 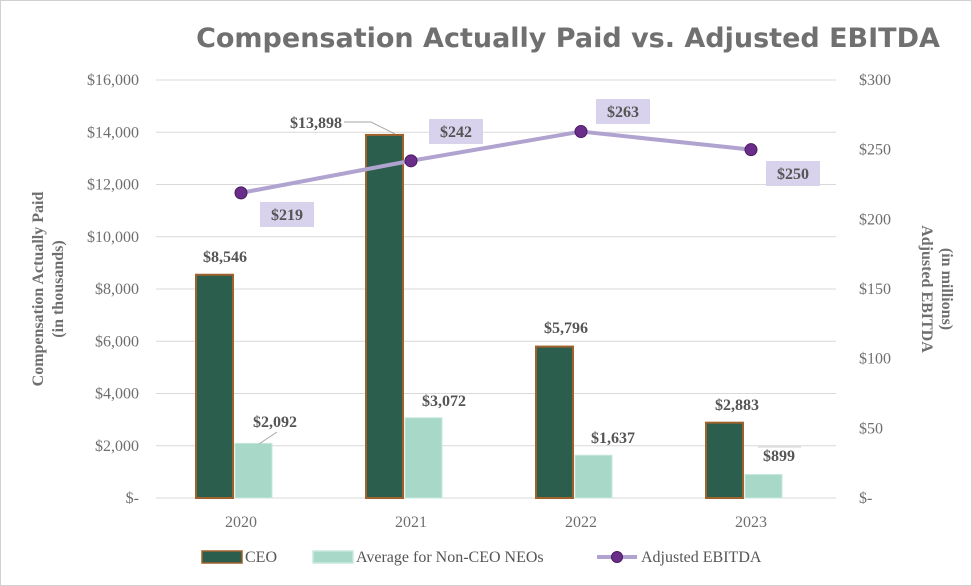 What do you see at coordinates (275, 422) in the screenshot?
I see `data-label-neo: $2,092` at bounding box center [275, 422].